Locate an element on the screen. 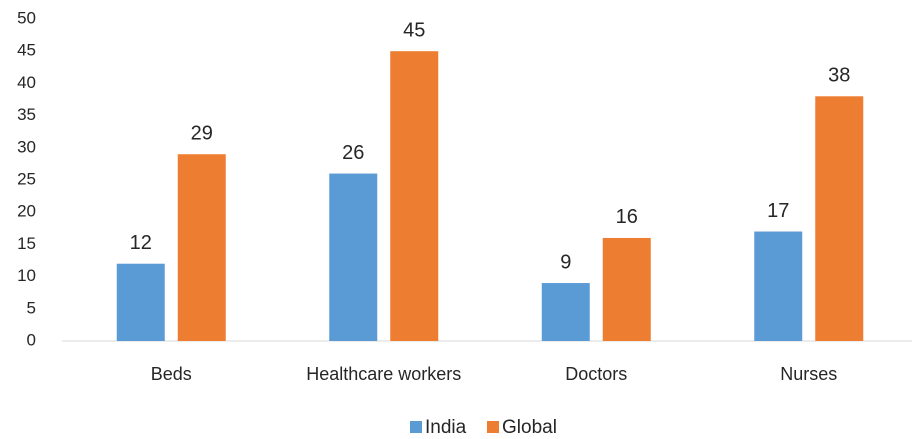  data-label: 26 is located at coordinates (353, 153).